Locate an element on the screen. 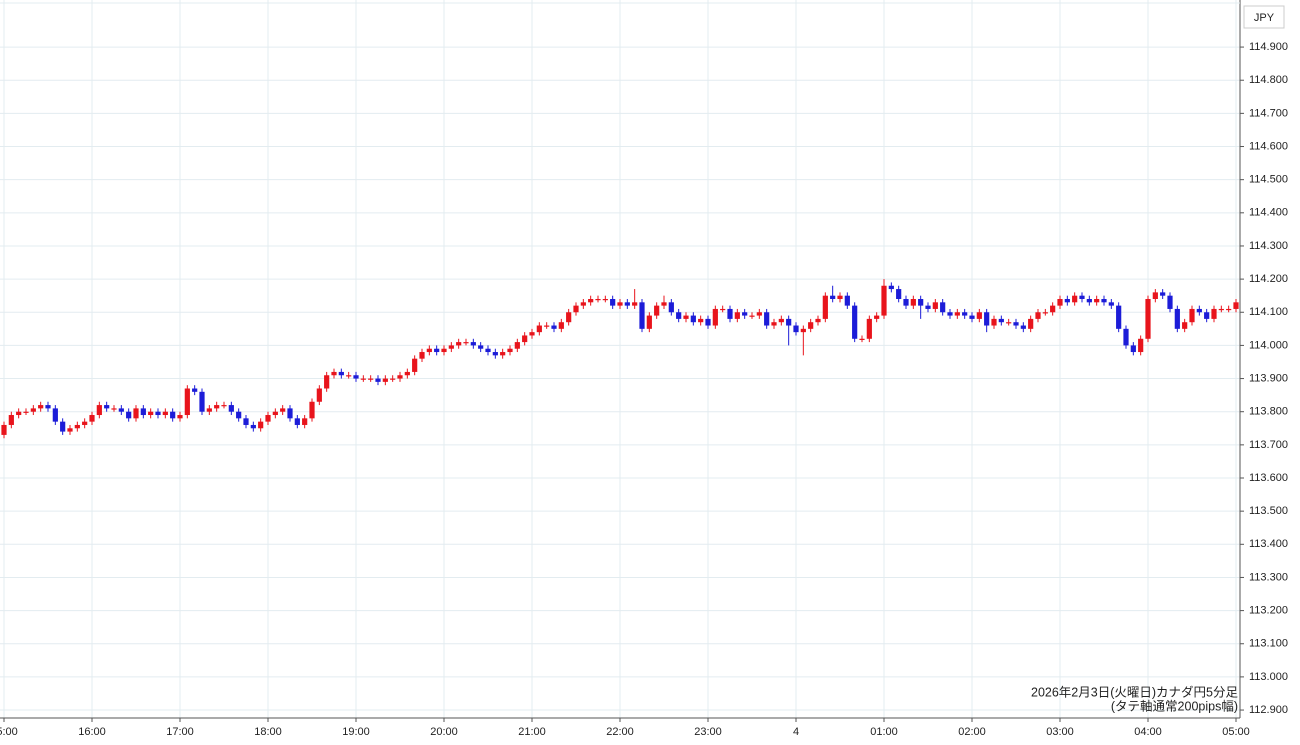 This screenshot has width=1300, height=745. y-tick-label: 114.800 is located at coordinates (1268, 80).